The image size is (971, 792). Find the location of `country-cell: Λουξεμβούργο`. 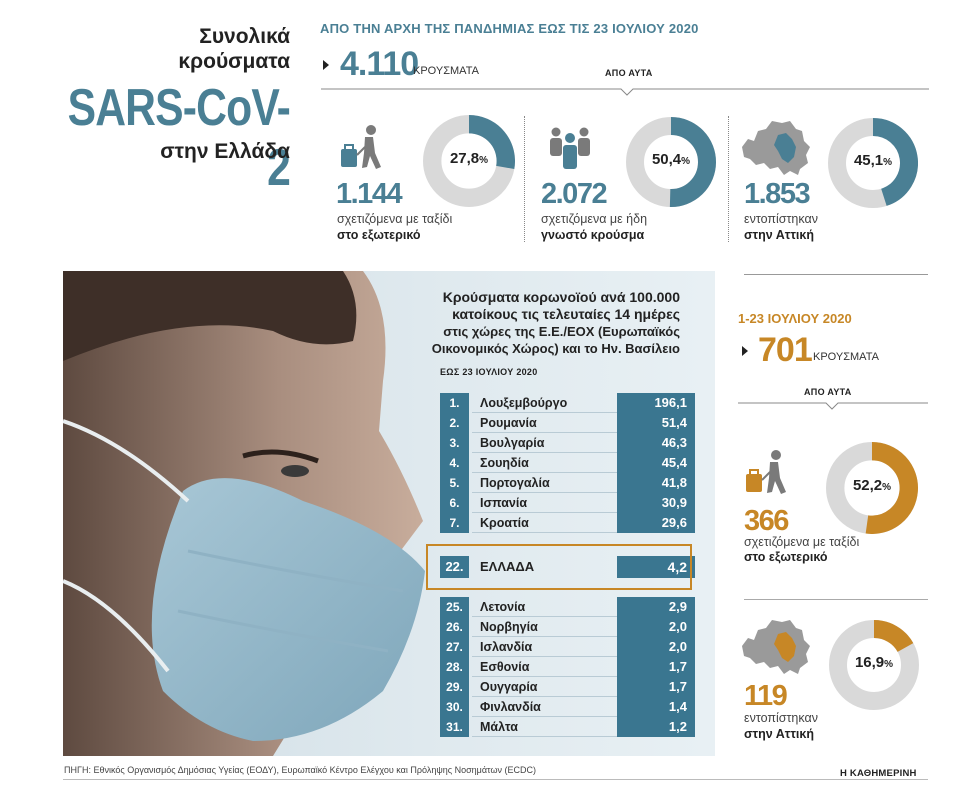

country-cell: Λουξεμβούργο is located at coordinates (524, 403).